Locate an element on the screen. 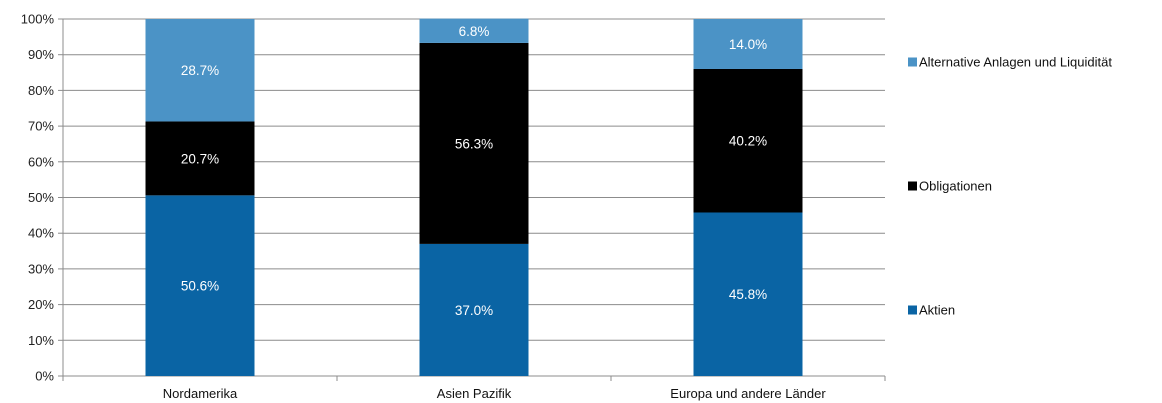  data-label: 20.7% is located at coordinates (200, 158).